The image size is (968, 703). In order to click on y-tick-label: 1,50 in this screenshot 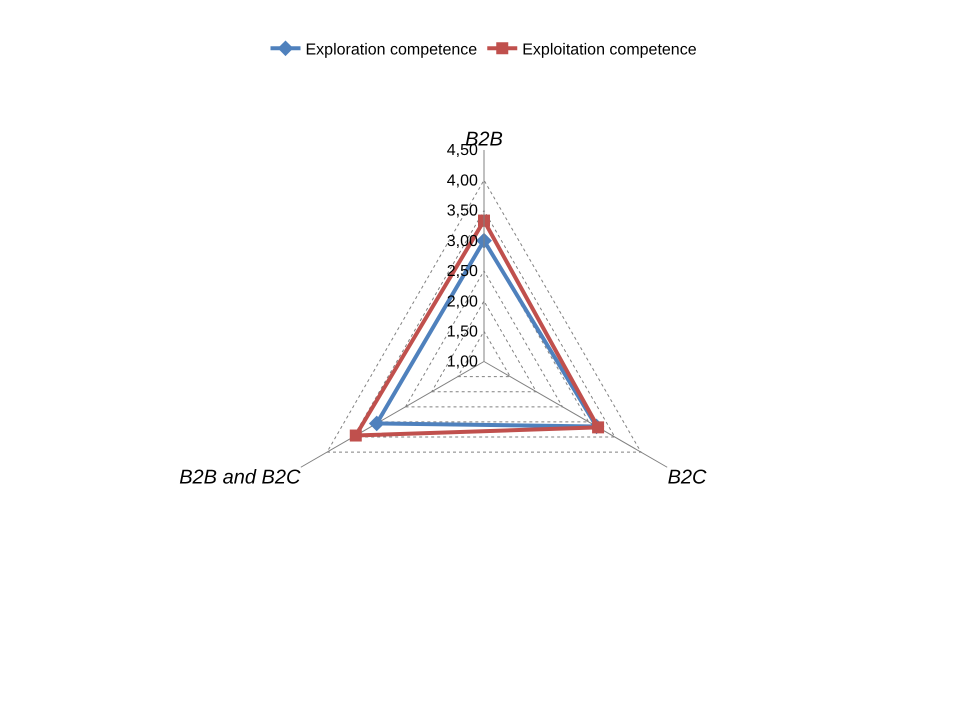, I will do `click(462, 331)`.